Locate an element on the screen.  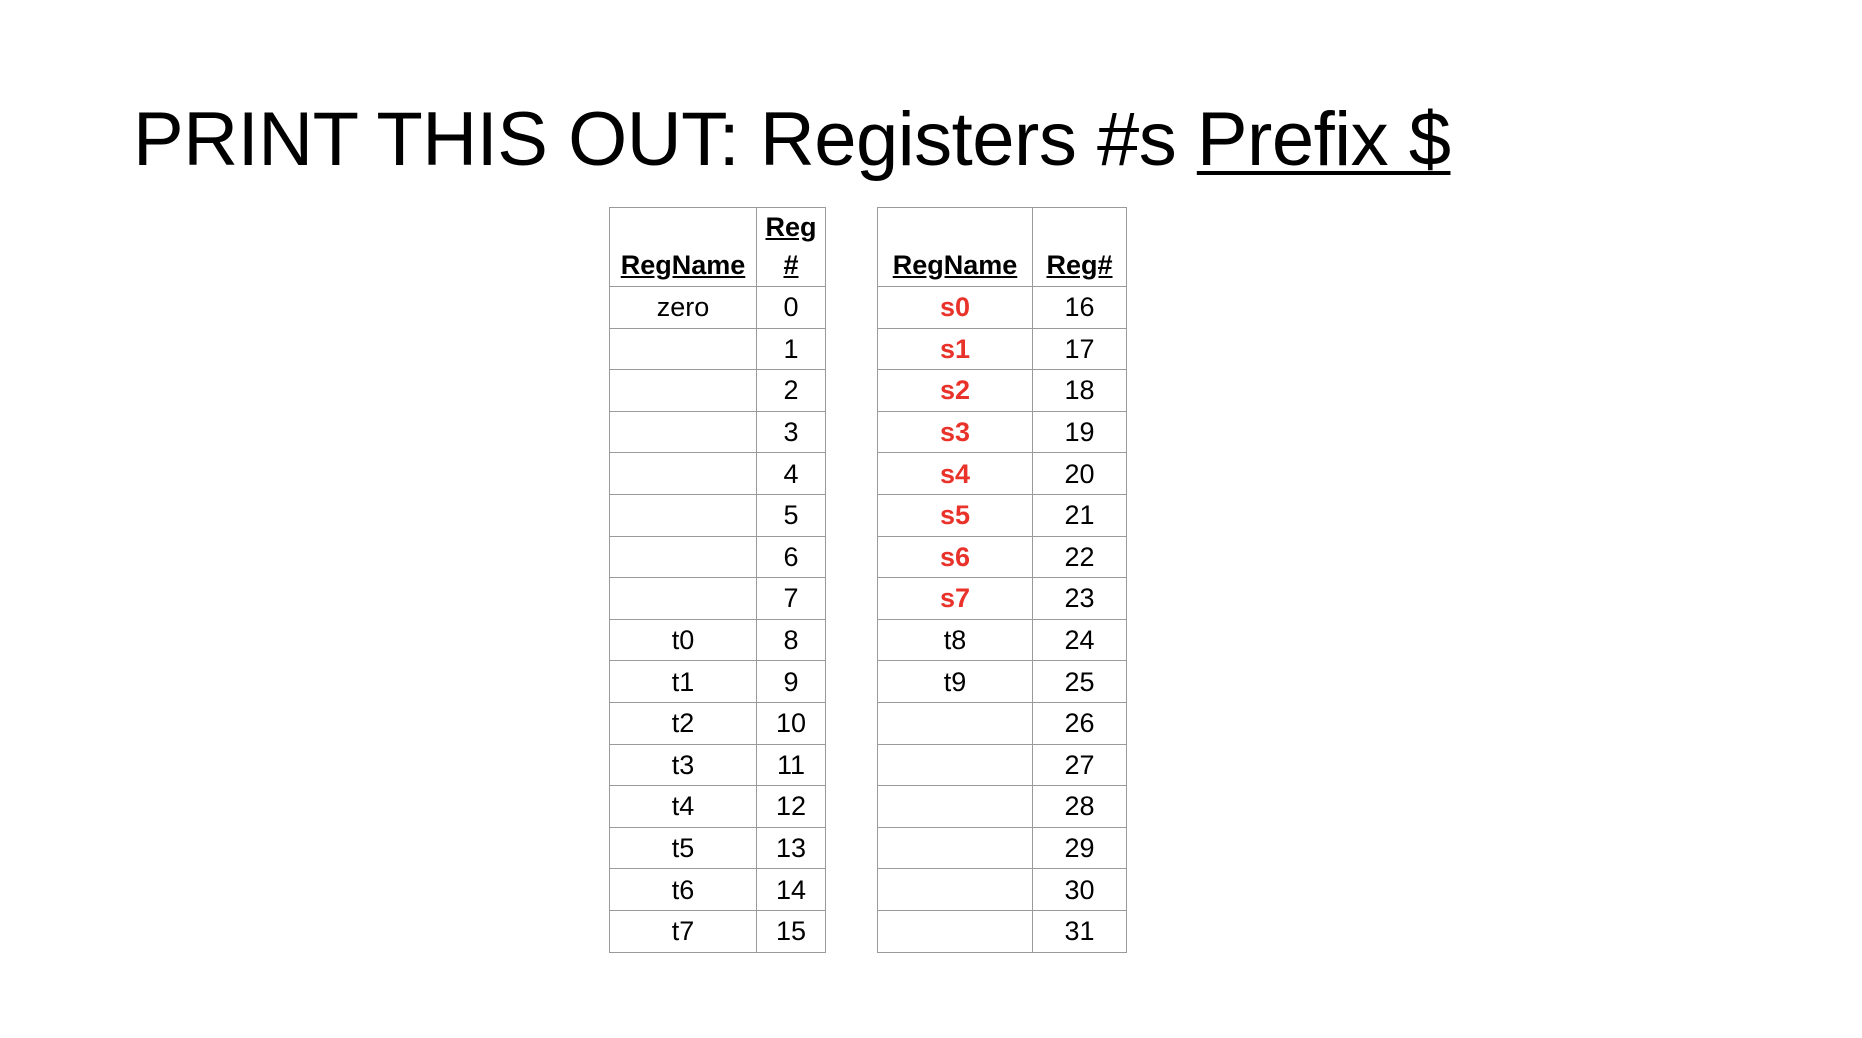
register-number-cell: 0 is located at coordinates (791, 307).